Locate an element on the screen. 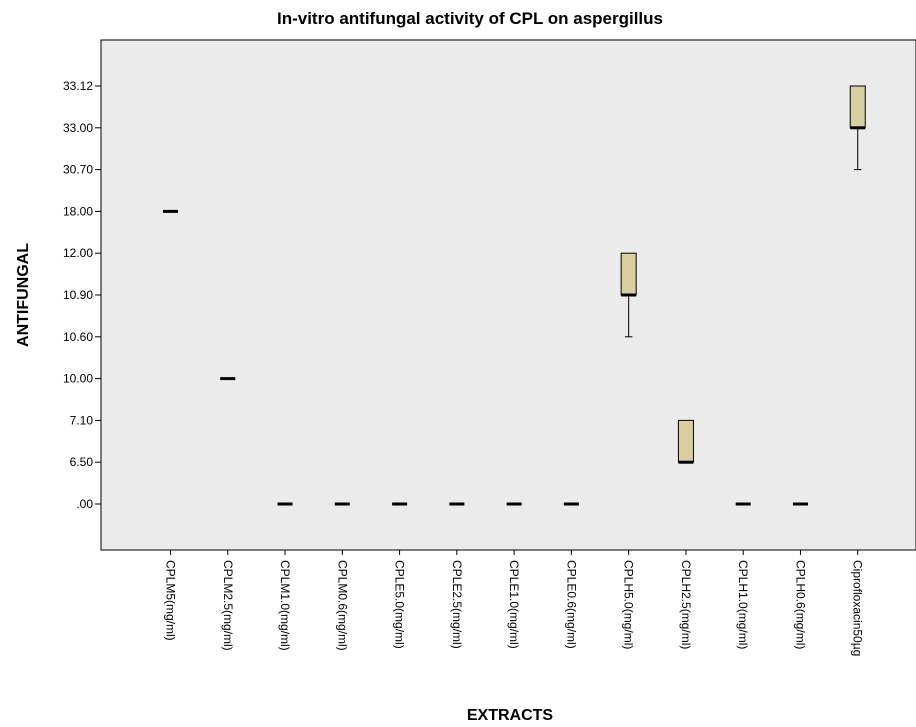  y-tick-label: .00 is located at coordinates (84, 504).